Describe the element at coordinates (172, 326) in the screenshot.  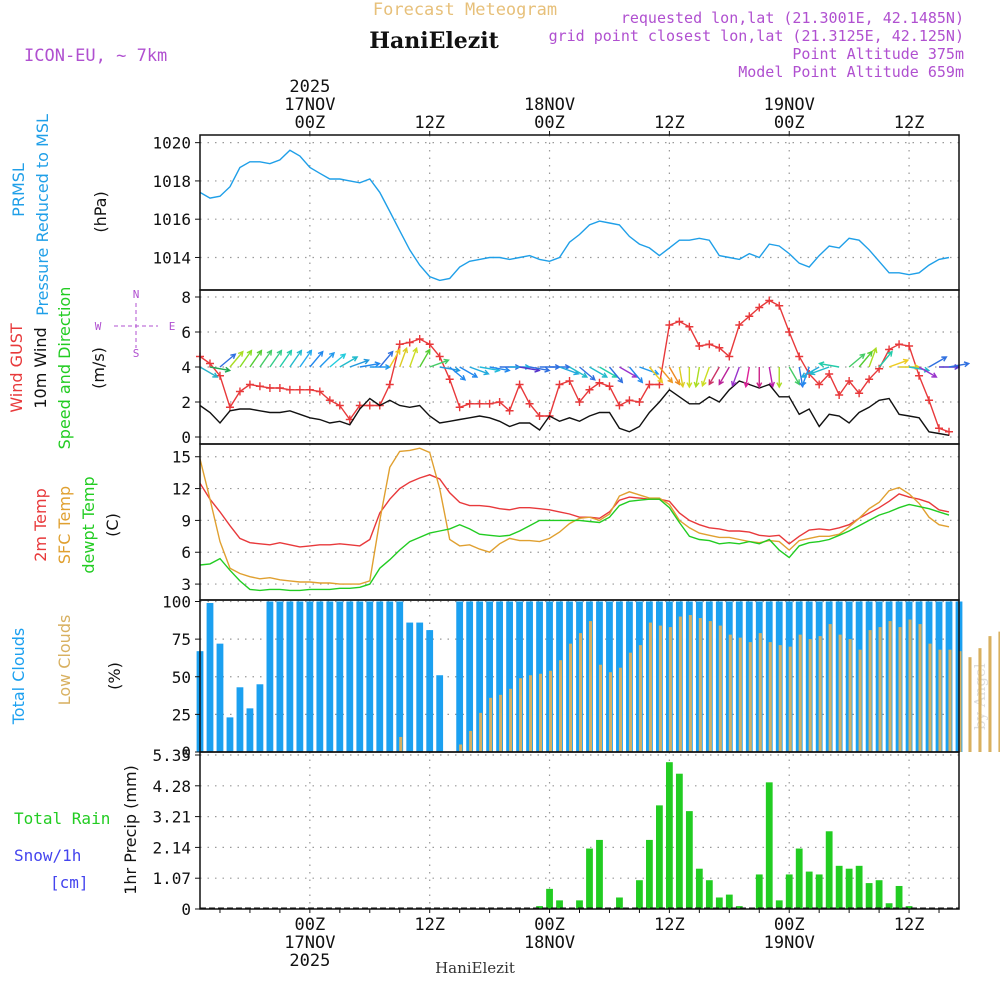
I see `compass-e: E` at that location.